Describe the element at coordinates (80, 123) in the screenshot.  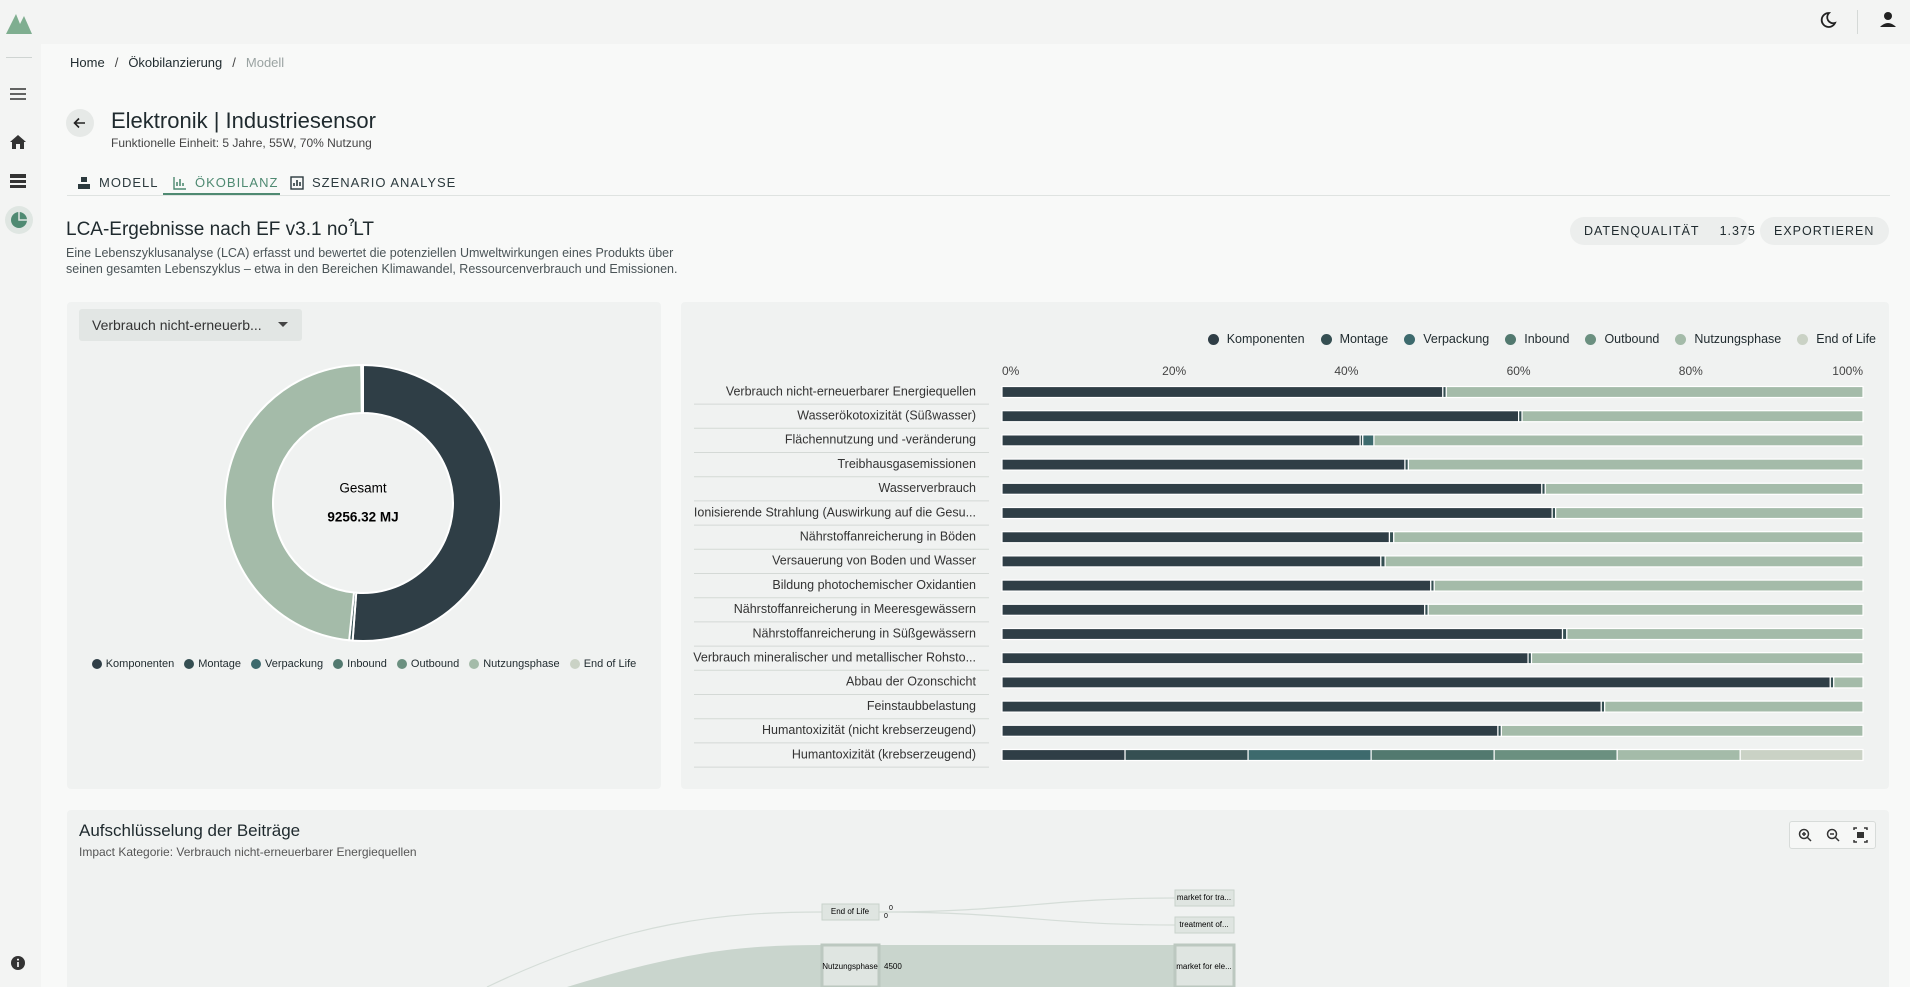
I see `back-button` at that location.